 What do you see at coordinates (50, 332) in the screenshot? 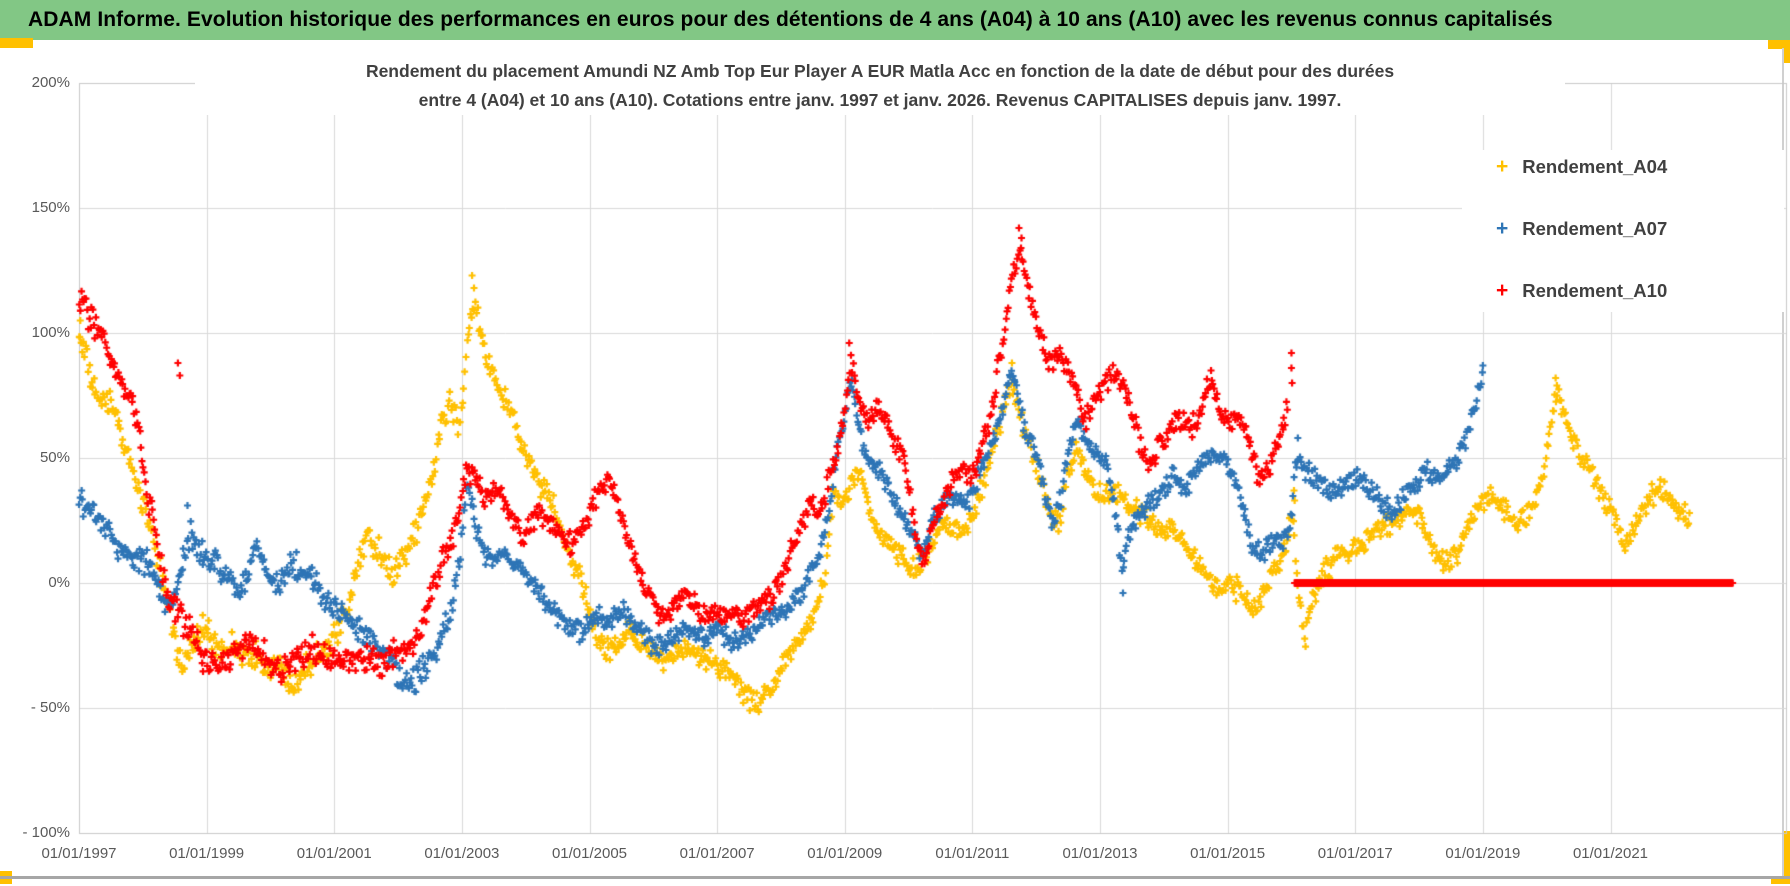
I see `y-axis-label: 100%` at bounding box center [50, 332].